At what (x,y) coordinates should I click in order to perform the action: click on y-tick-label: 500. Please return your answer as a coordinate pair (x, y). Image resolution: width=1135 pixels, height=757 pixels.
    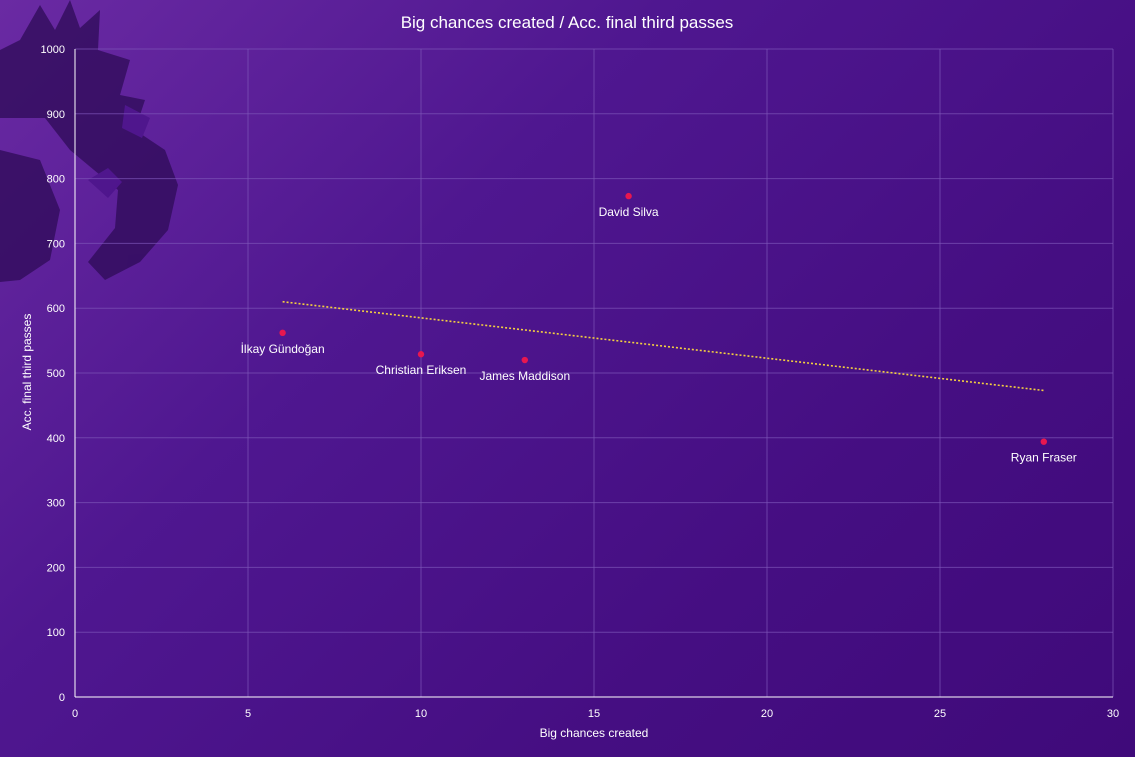
    Looking at the image, I should click on (56, 374).